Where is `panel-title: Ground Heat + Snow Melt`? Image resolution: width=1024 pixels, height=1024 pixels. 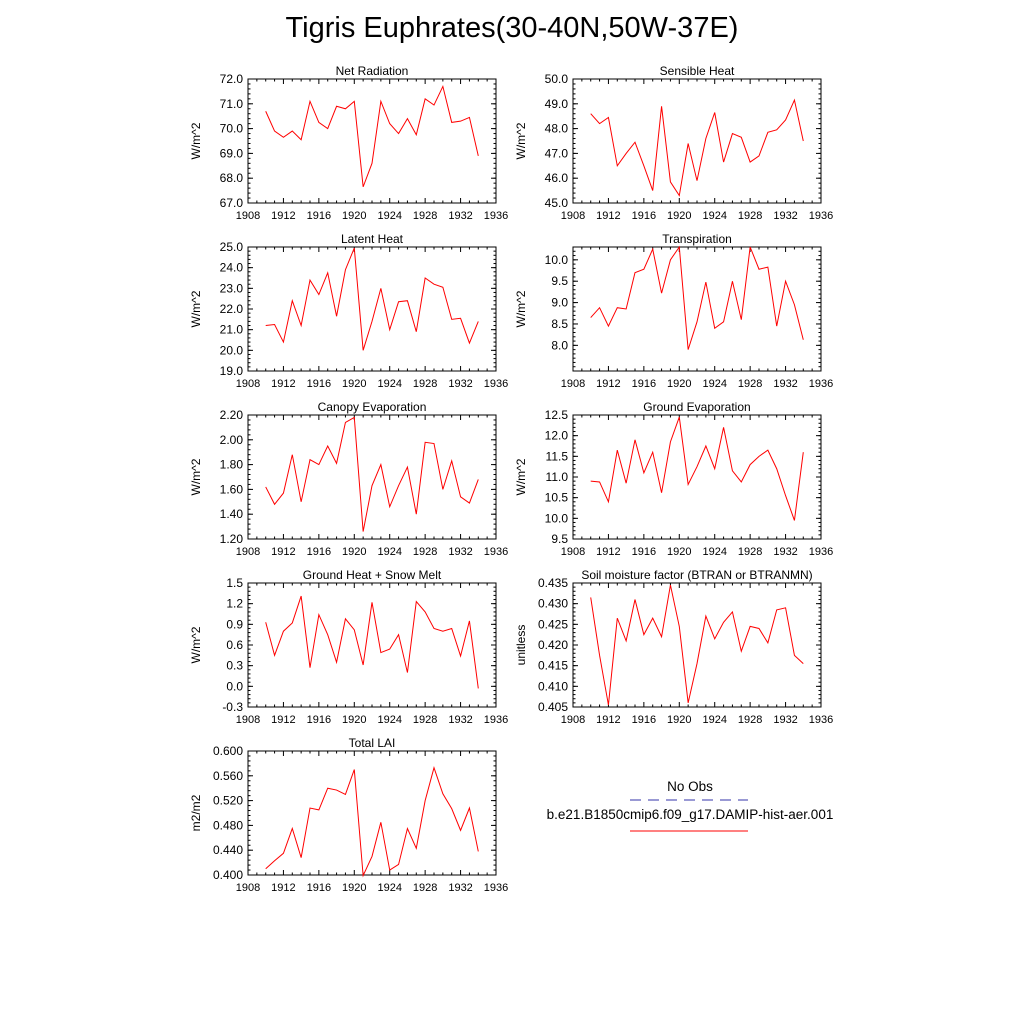
panel-title: Ground Heat + Snow Melt is located at coordinates (372, 575).